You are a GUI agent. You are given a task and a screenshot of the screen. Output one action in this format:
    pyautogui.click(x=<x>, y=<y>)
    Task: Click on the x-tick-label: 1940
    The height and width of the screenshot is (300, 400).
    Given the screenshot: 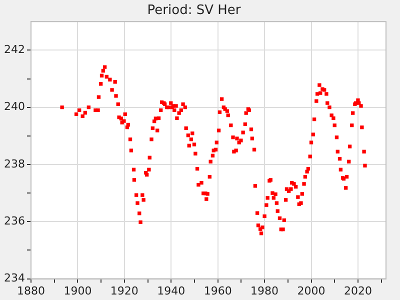 What is the action you would take?
    pyautogui.click(x=171, y=291)
    